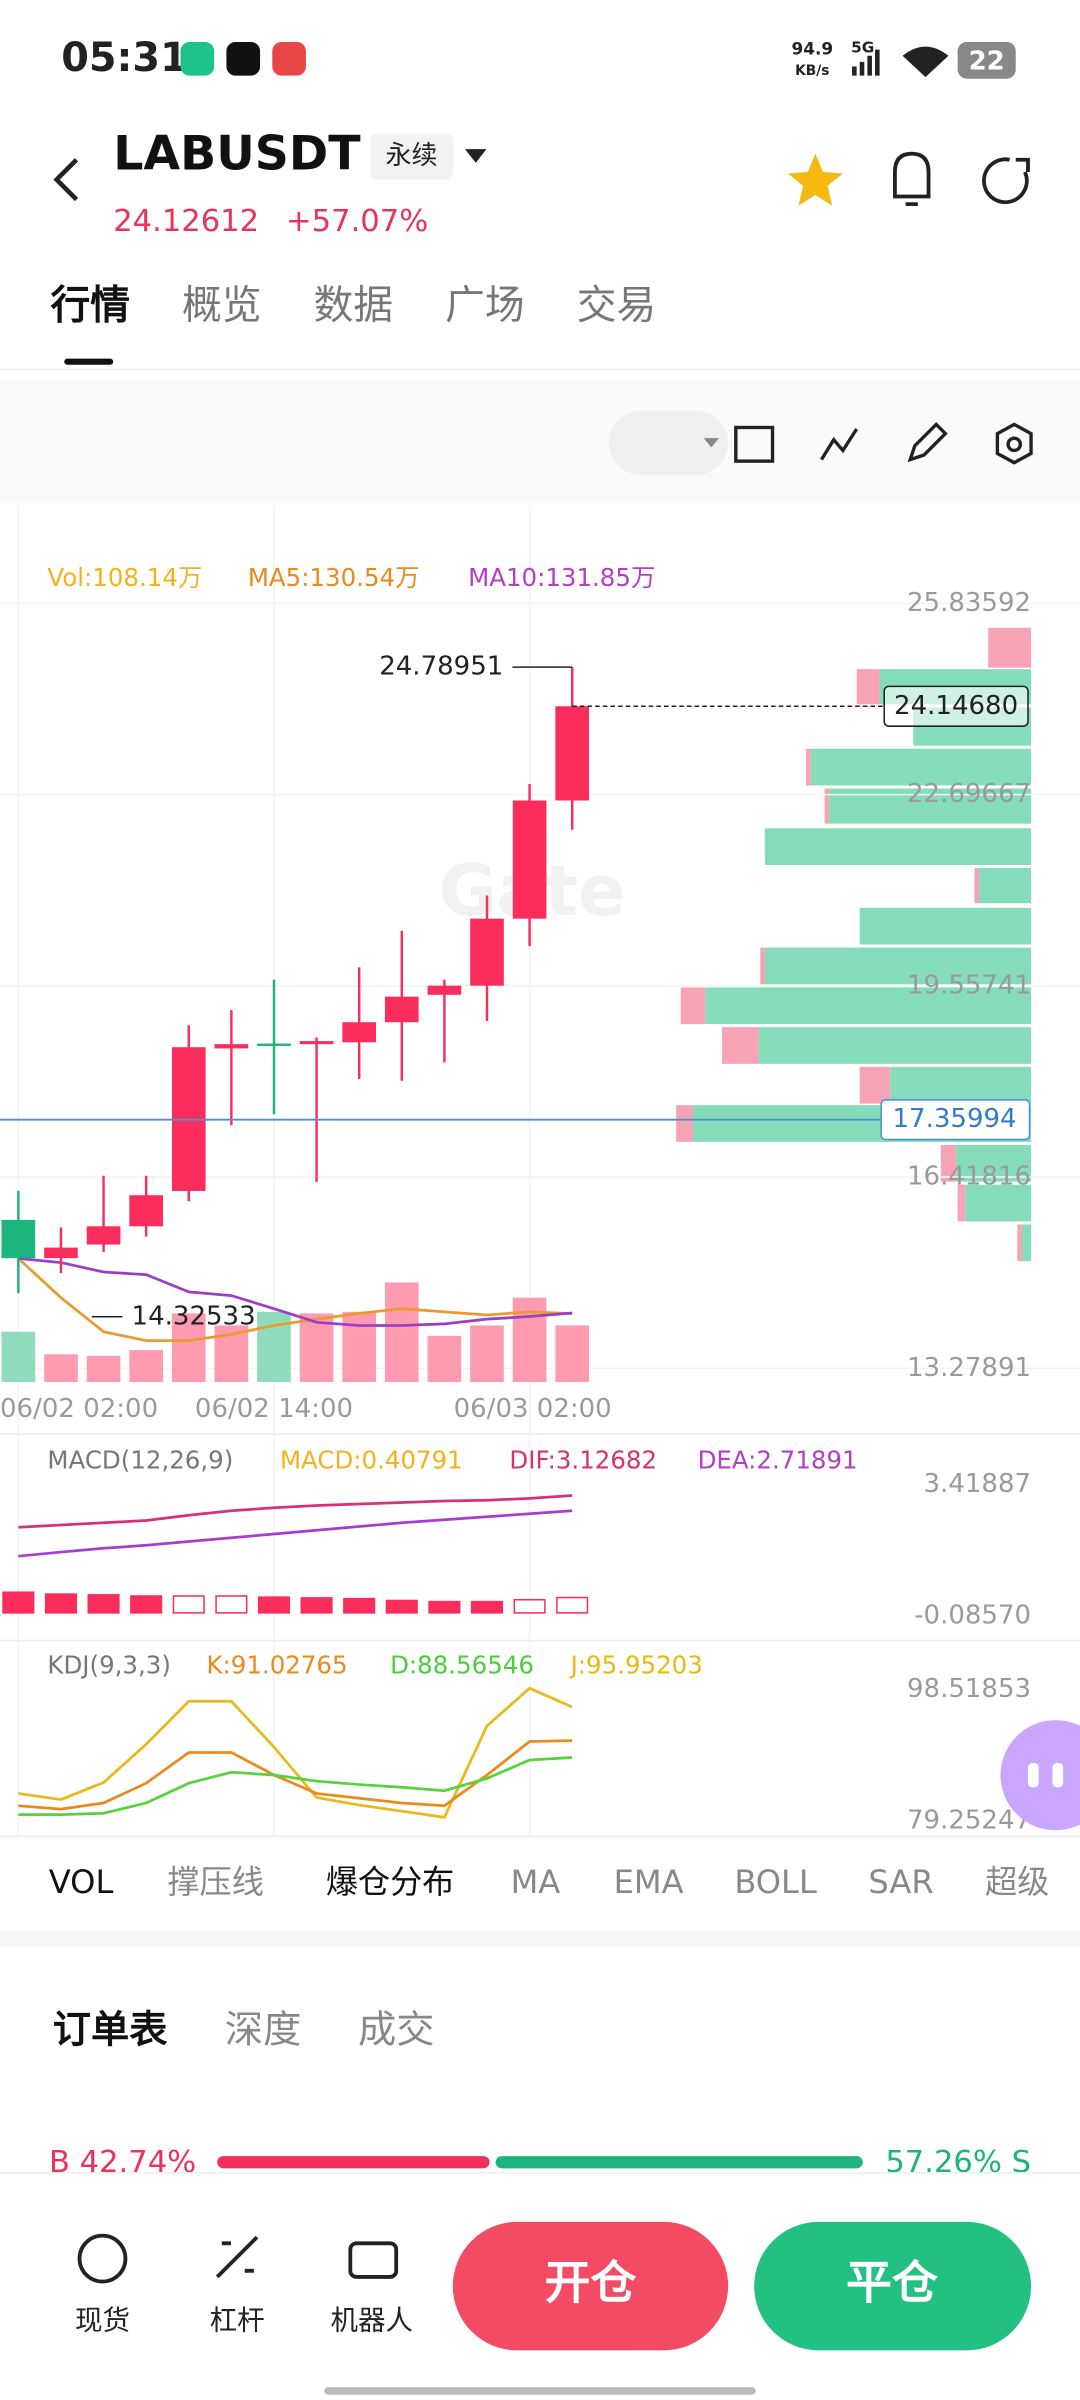  I want to click on tab: 数据, so click(354, 306).